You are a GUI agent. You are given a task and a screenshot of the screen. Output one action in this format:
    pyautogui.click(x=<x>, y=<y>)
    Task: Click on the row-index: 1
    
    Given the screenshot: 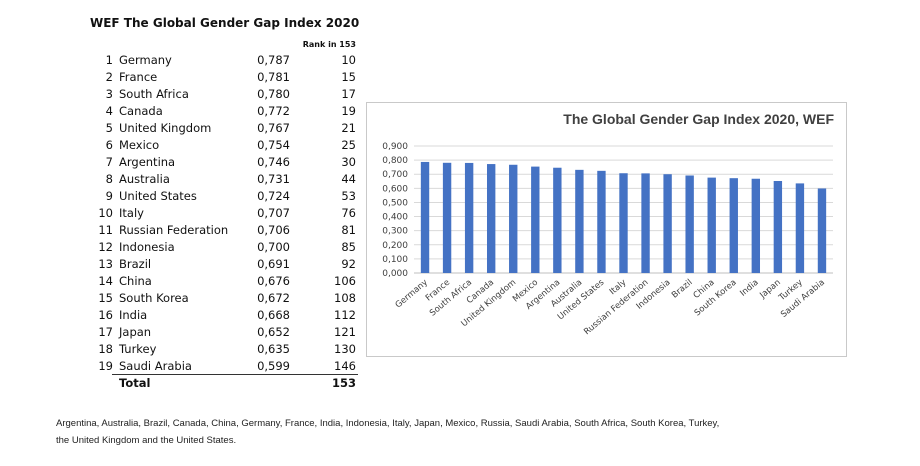 What is the action you would take?
    pyautogui.click(x=109, y=60)
    